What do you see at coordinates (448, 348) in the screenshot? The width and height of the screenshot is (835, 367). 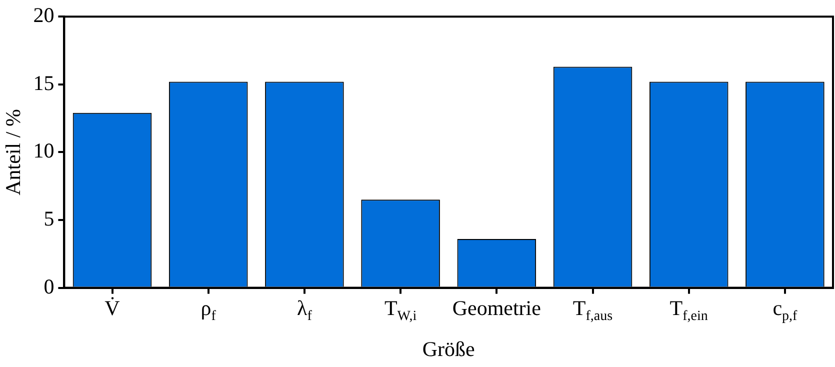 I see `x-axis-title: Größe` at bounding box center [448, 348].